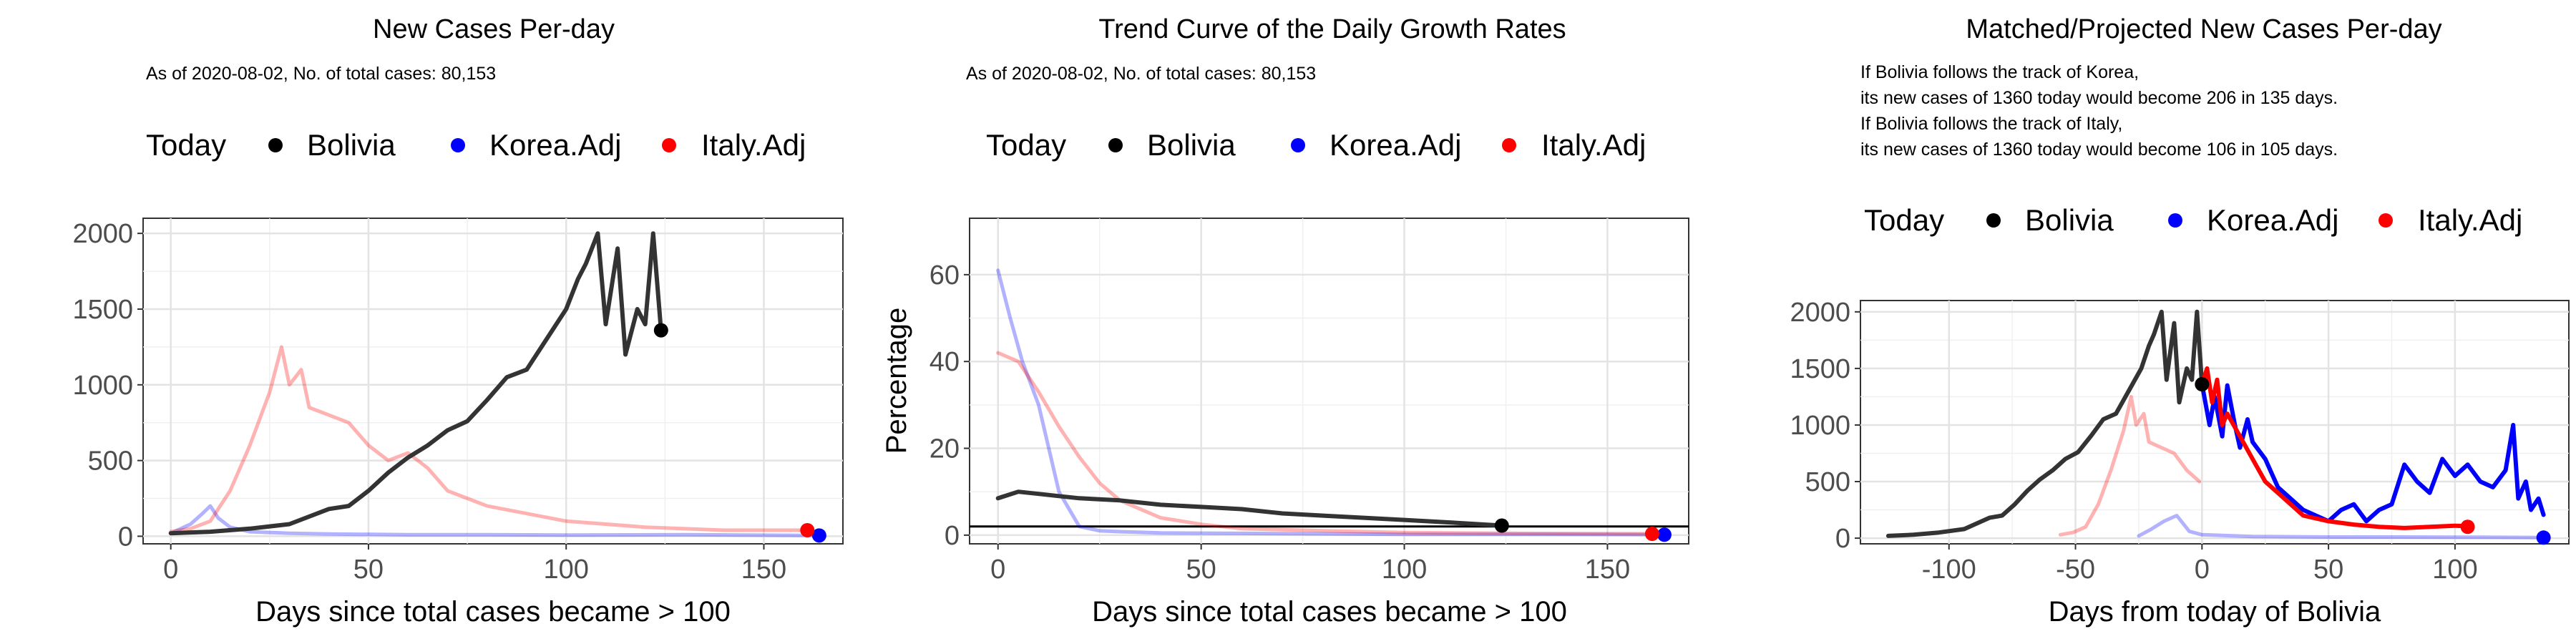 The image size is (2576, 644). I want to click on series-line-korea-projected, so click(2373, 453).